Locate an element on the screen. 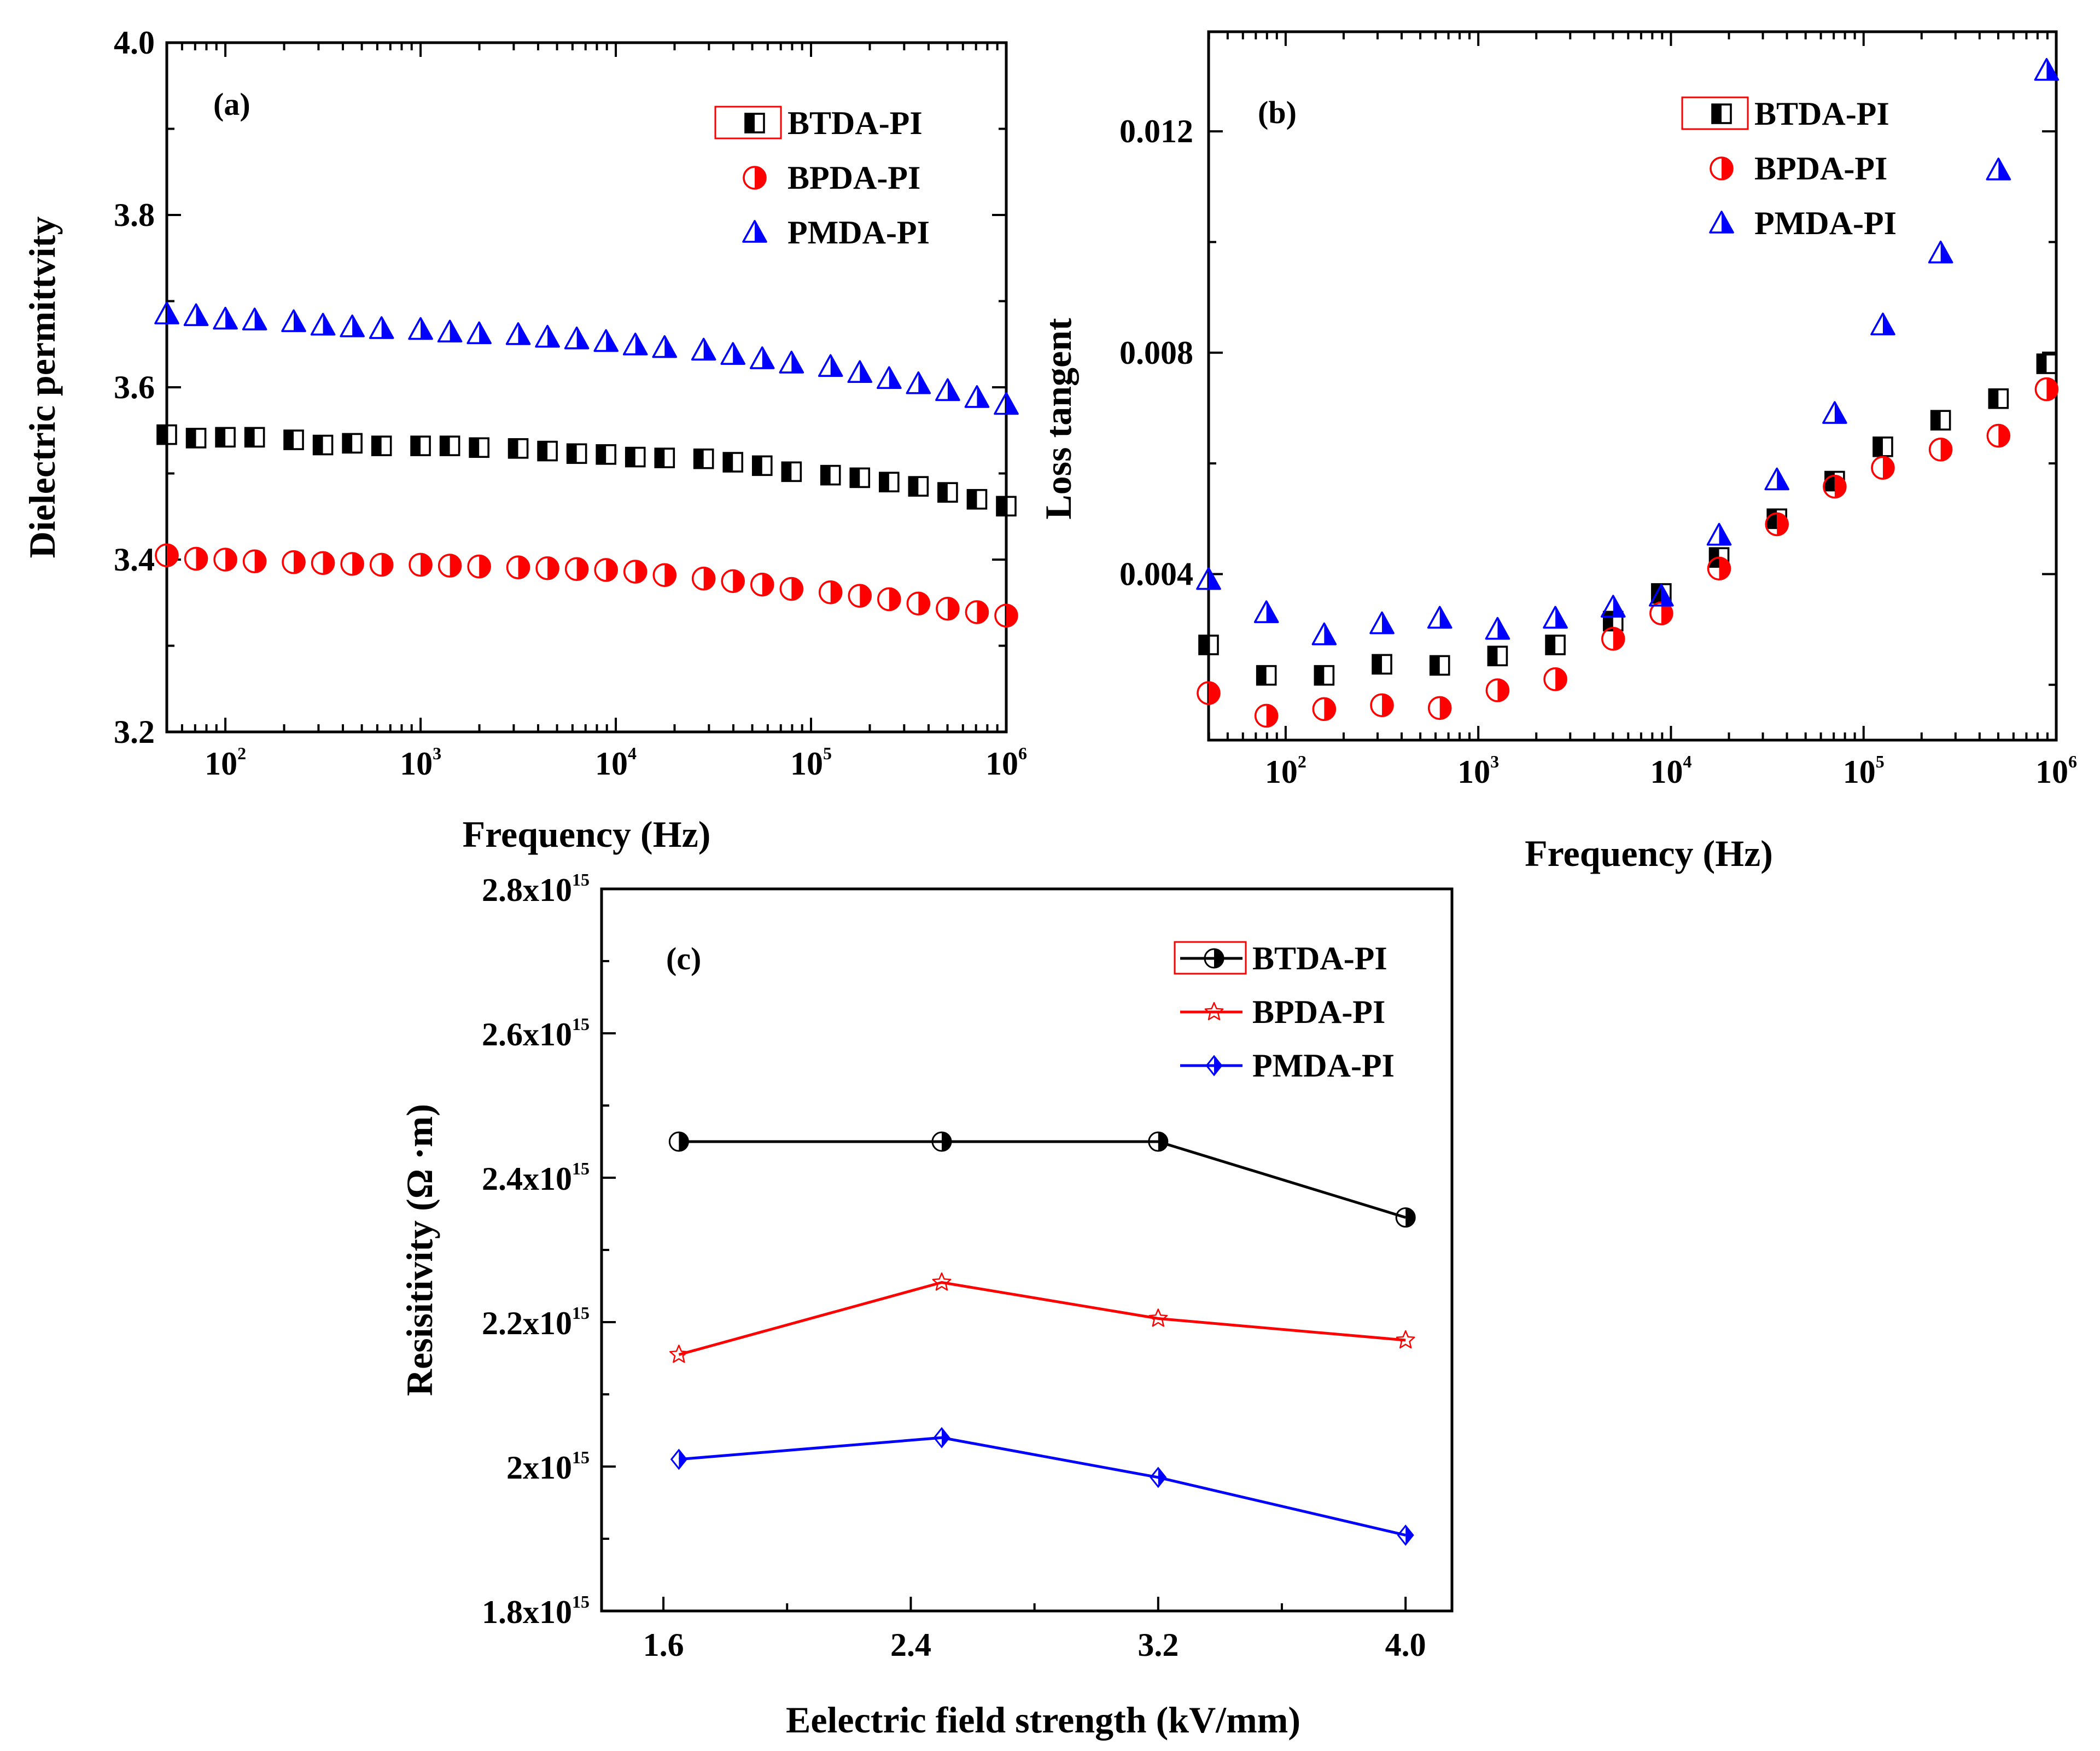 The image size is (2100, 1751). y-tick-exponent: 15 is located at coordinates (581, 1313).